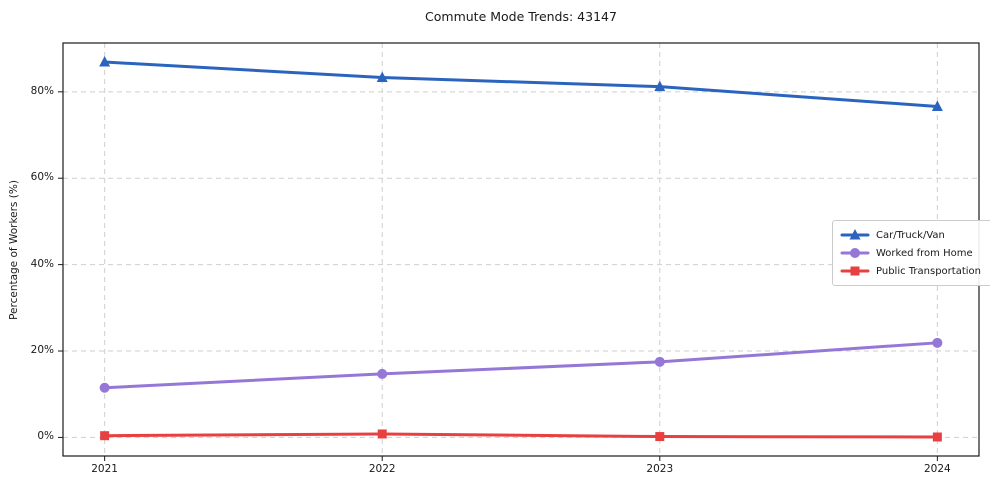  I want to click on x-tick-label: 2023, so click(660, 469).